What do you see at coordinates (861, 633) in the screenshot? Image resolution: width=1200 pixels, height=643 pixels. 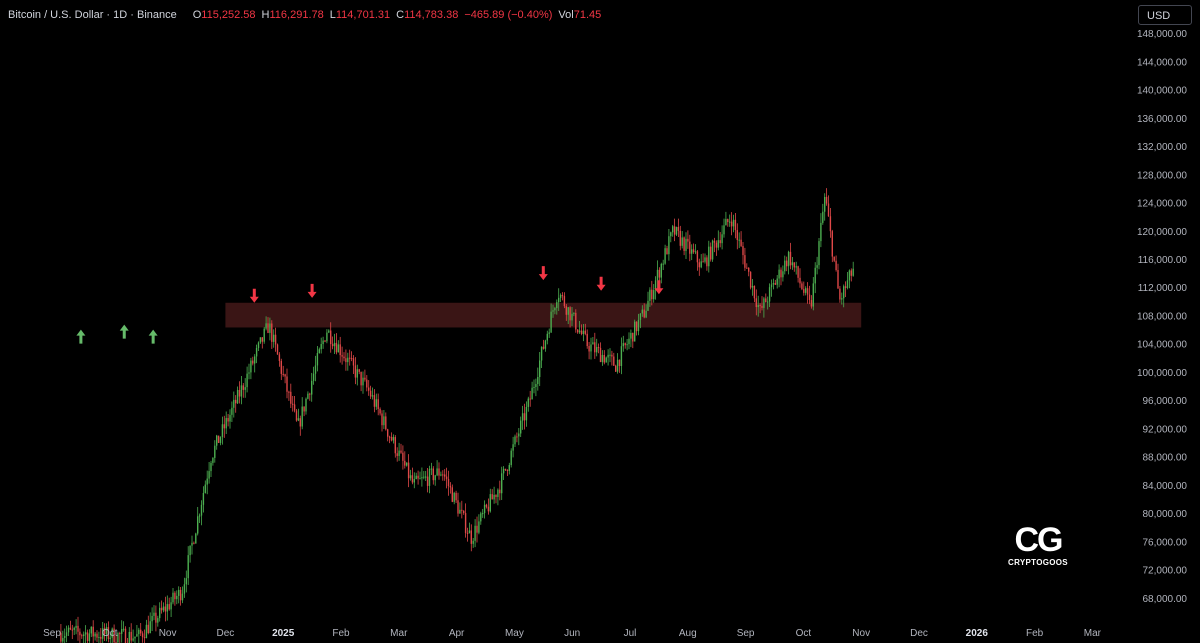 I see `time-tick-label: Nov` at bounding box center [861, 633].